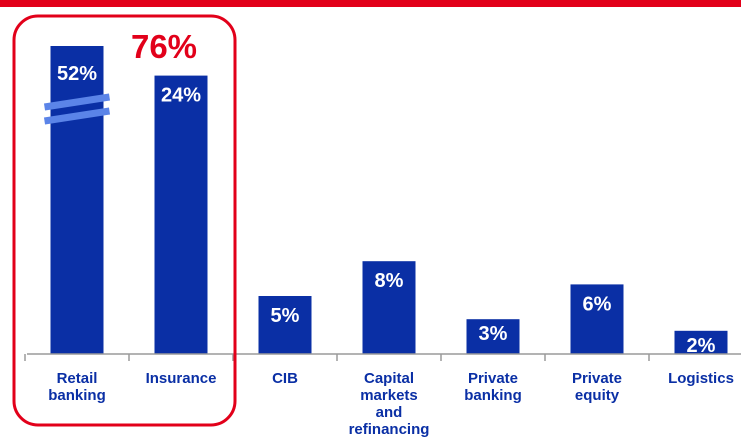 Image resolution: width=741 pixels, height=445 pixels. What do you see at coordinates (164, 46) in the screenshot?
I see `highlight-total-label: 76%` at bounding box center [164, 46].